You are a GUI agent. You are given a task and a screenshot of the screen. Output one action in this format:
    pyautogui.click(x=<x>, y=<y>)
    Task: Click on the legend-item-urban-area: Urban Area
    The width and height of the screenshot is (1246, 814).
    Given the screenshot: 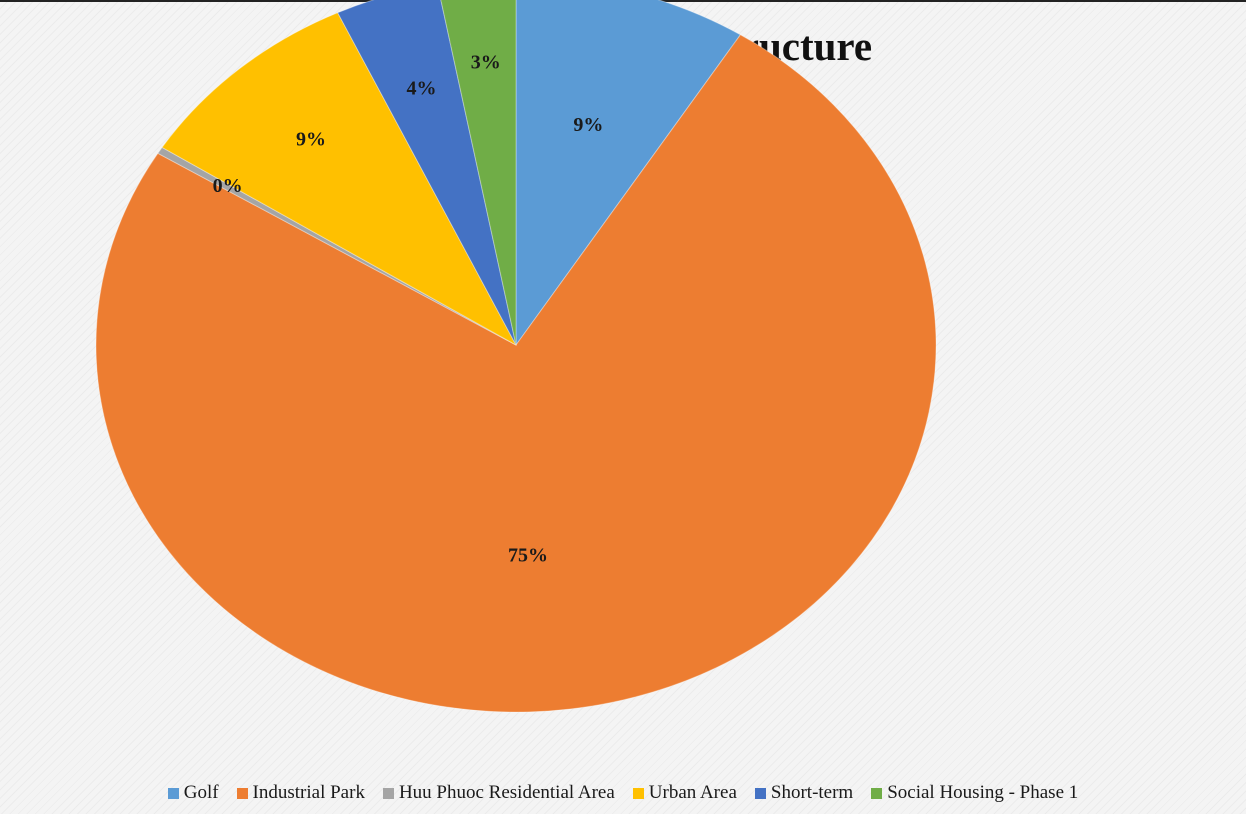 What is the action you would take?
    pyautogui.click(x=684, y=793)
    